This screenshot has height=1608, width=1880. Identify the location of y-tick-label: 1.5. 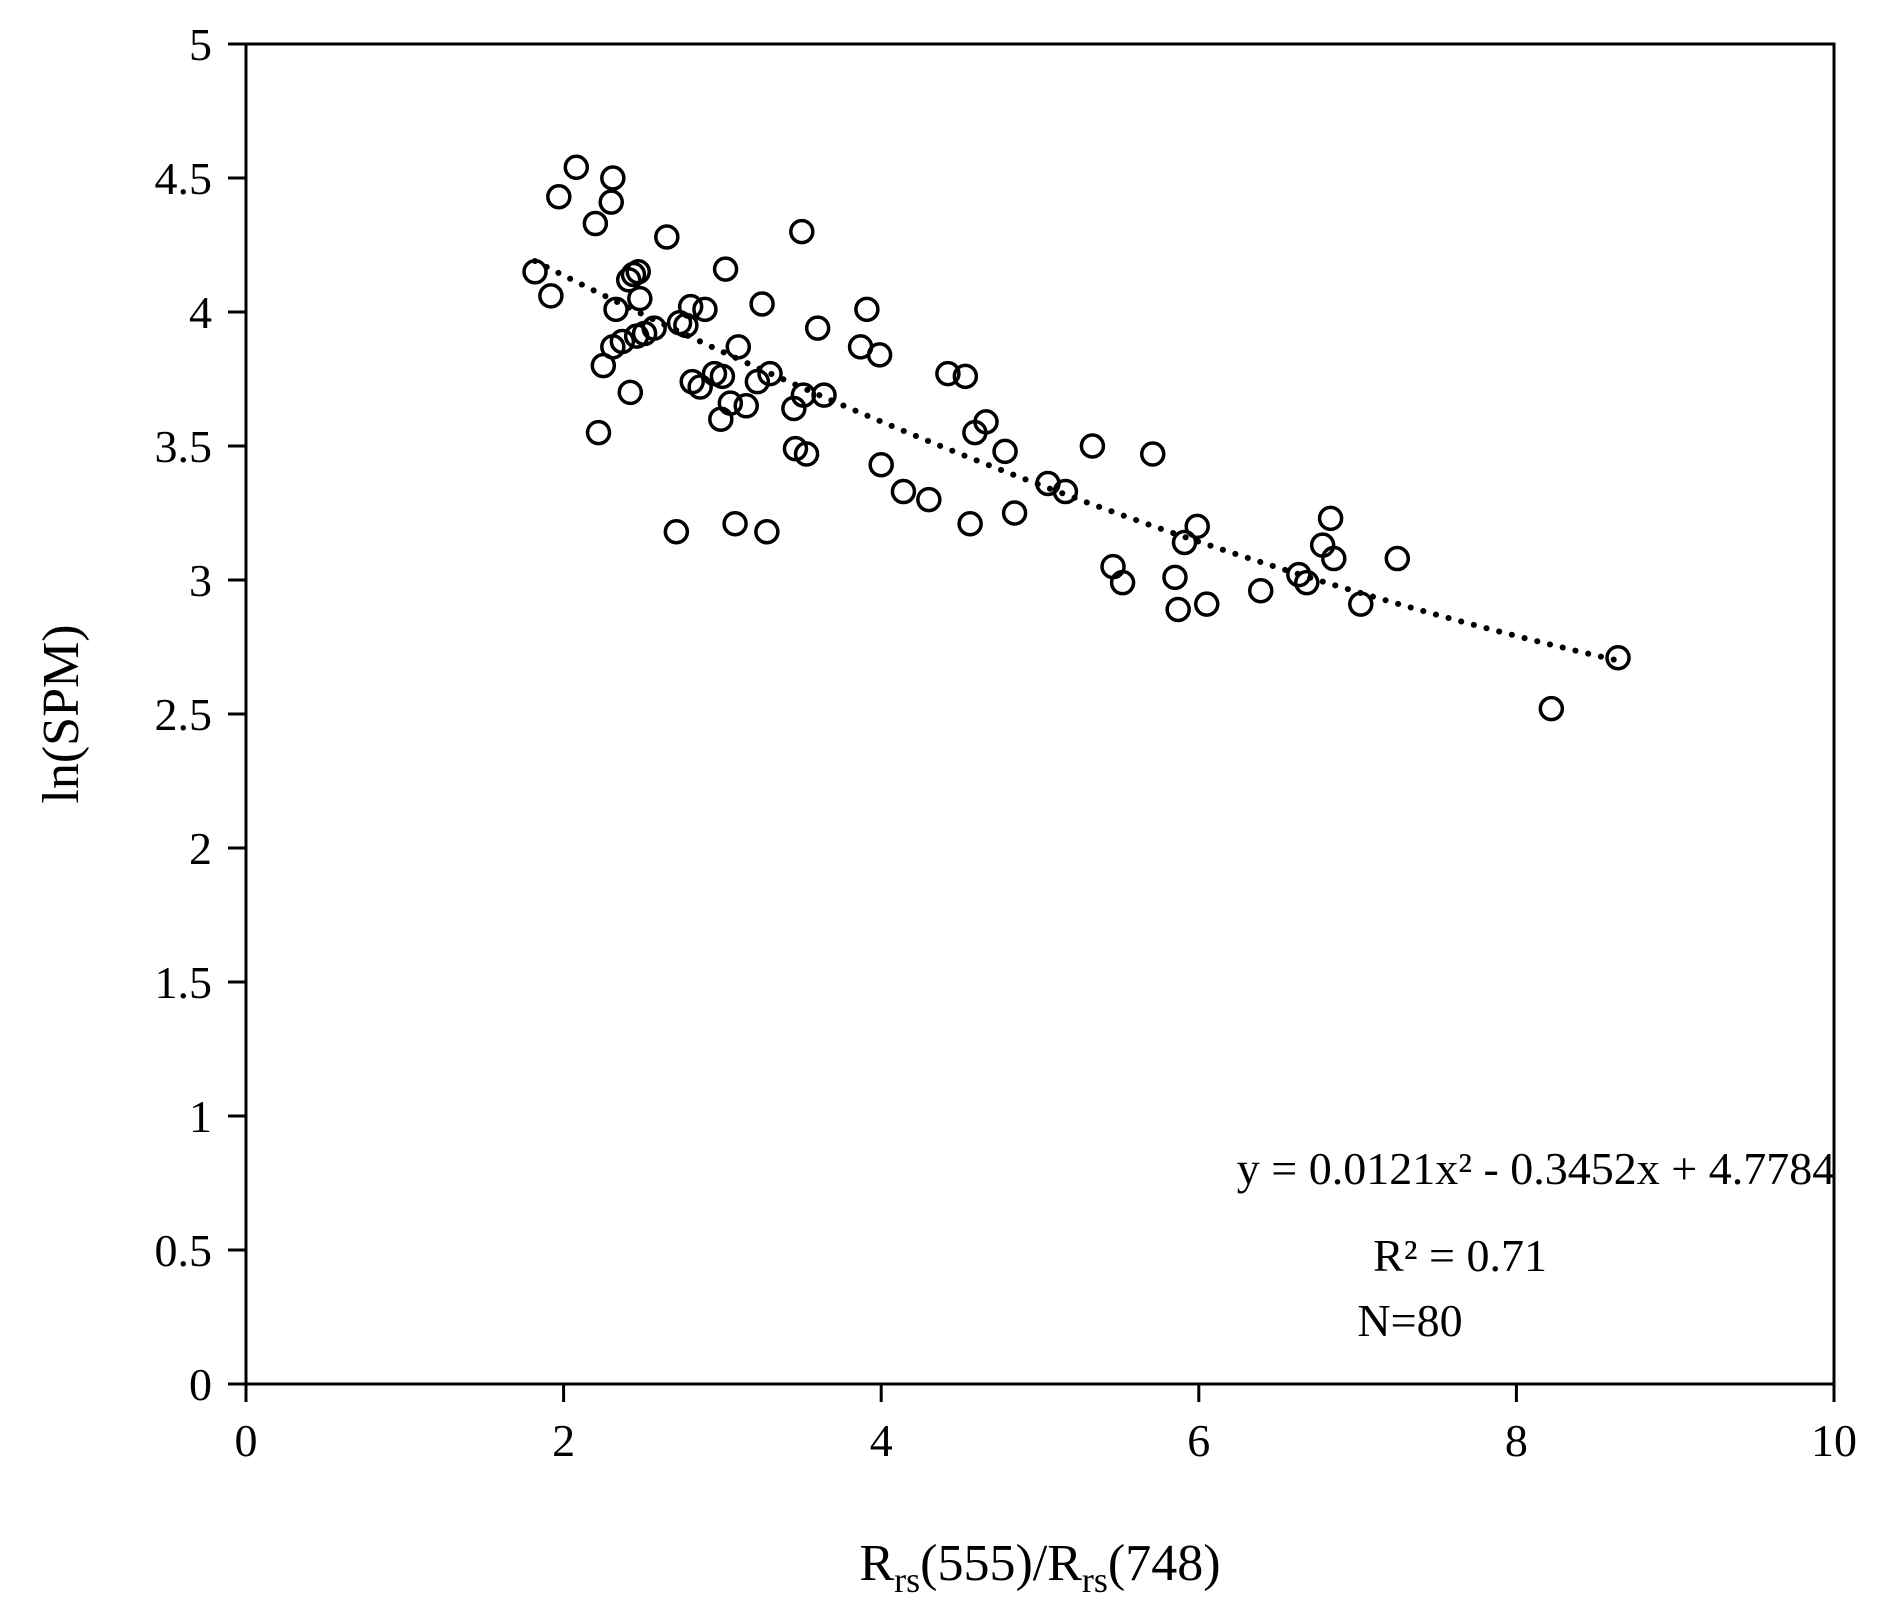
(184, 982).